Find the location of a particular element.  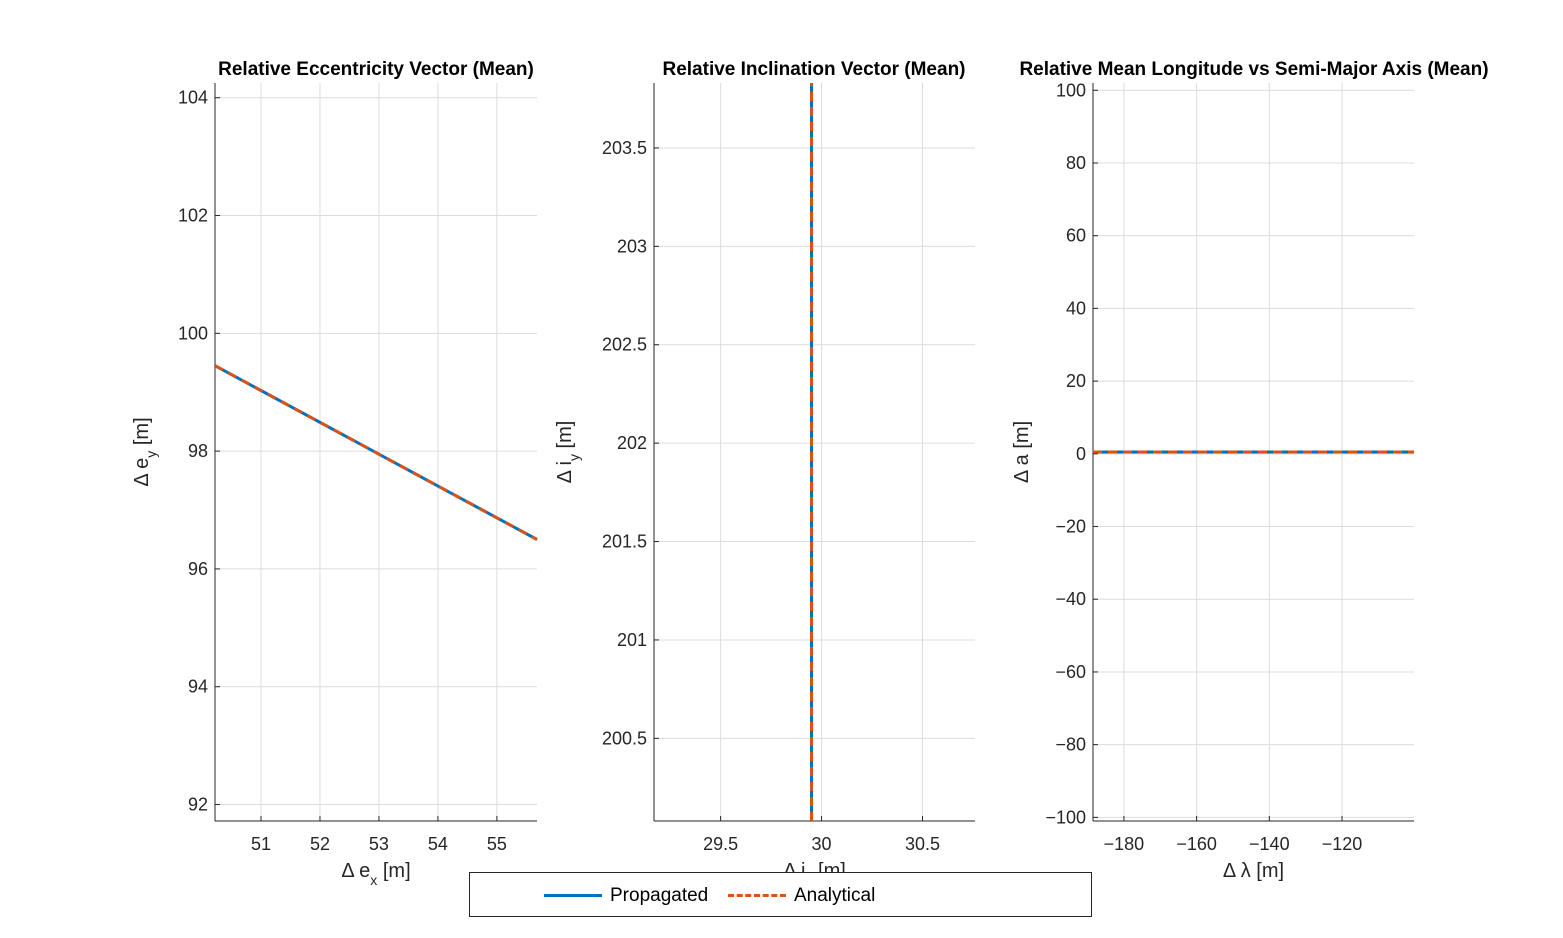

analytical-series-line is located at coordinates (376, 452).